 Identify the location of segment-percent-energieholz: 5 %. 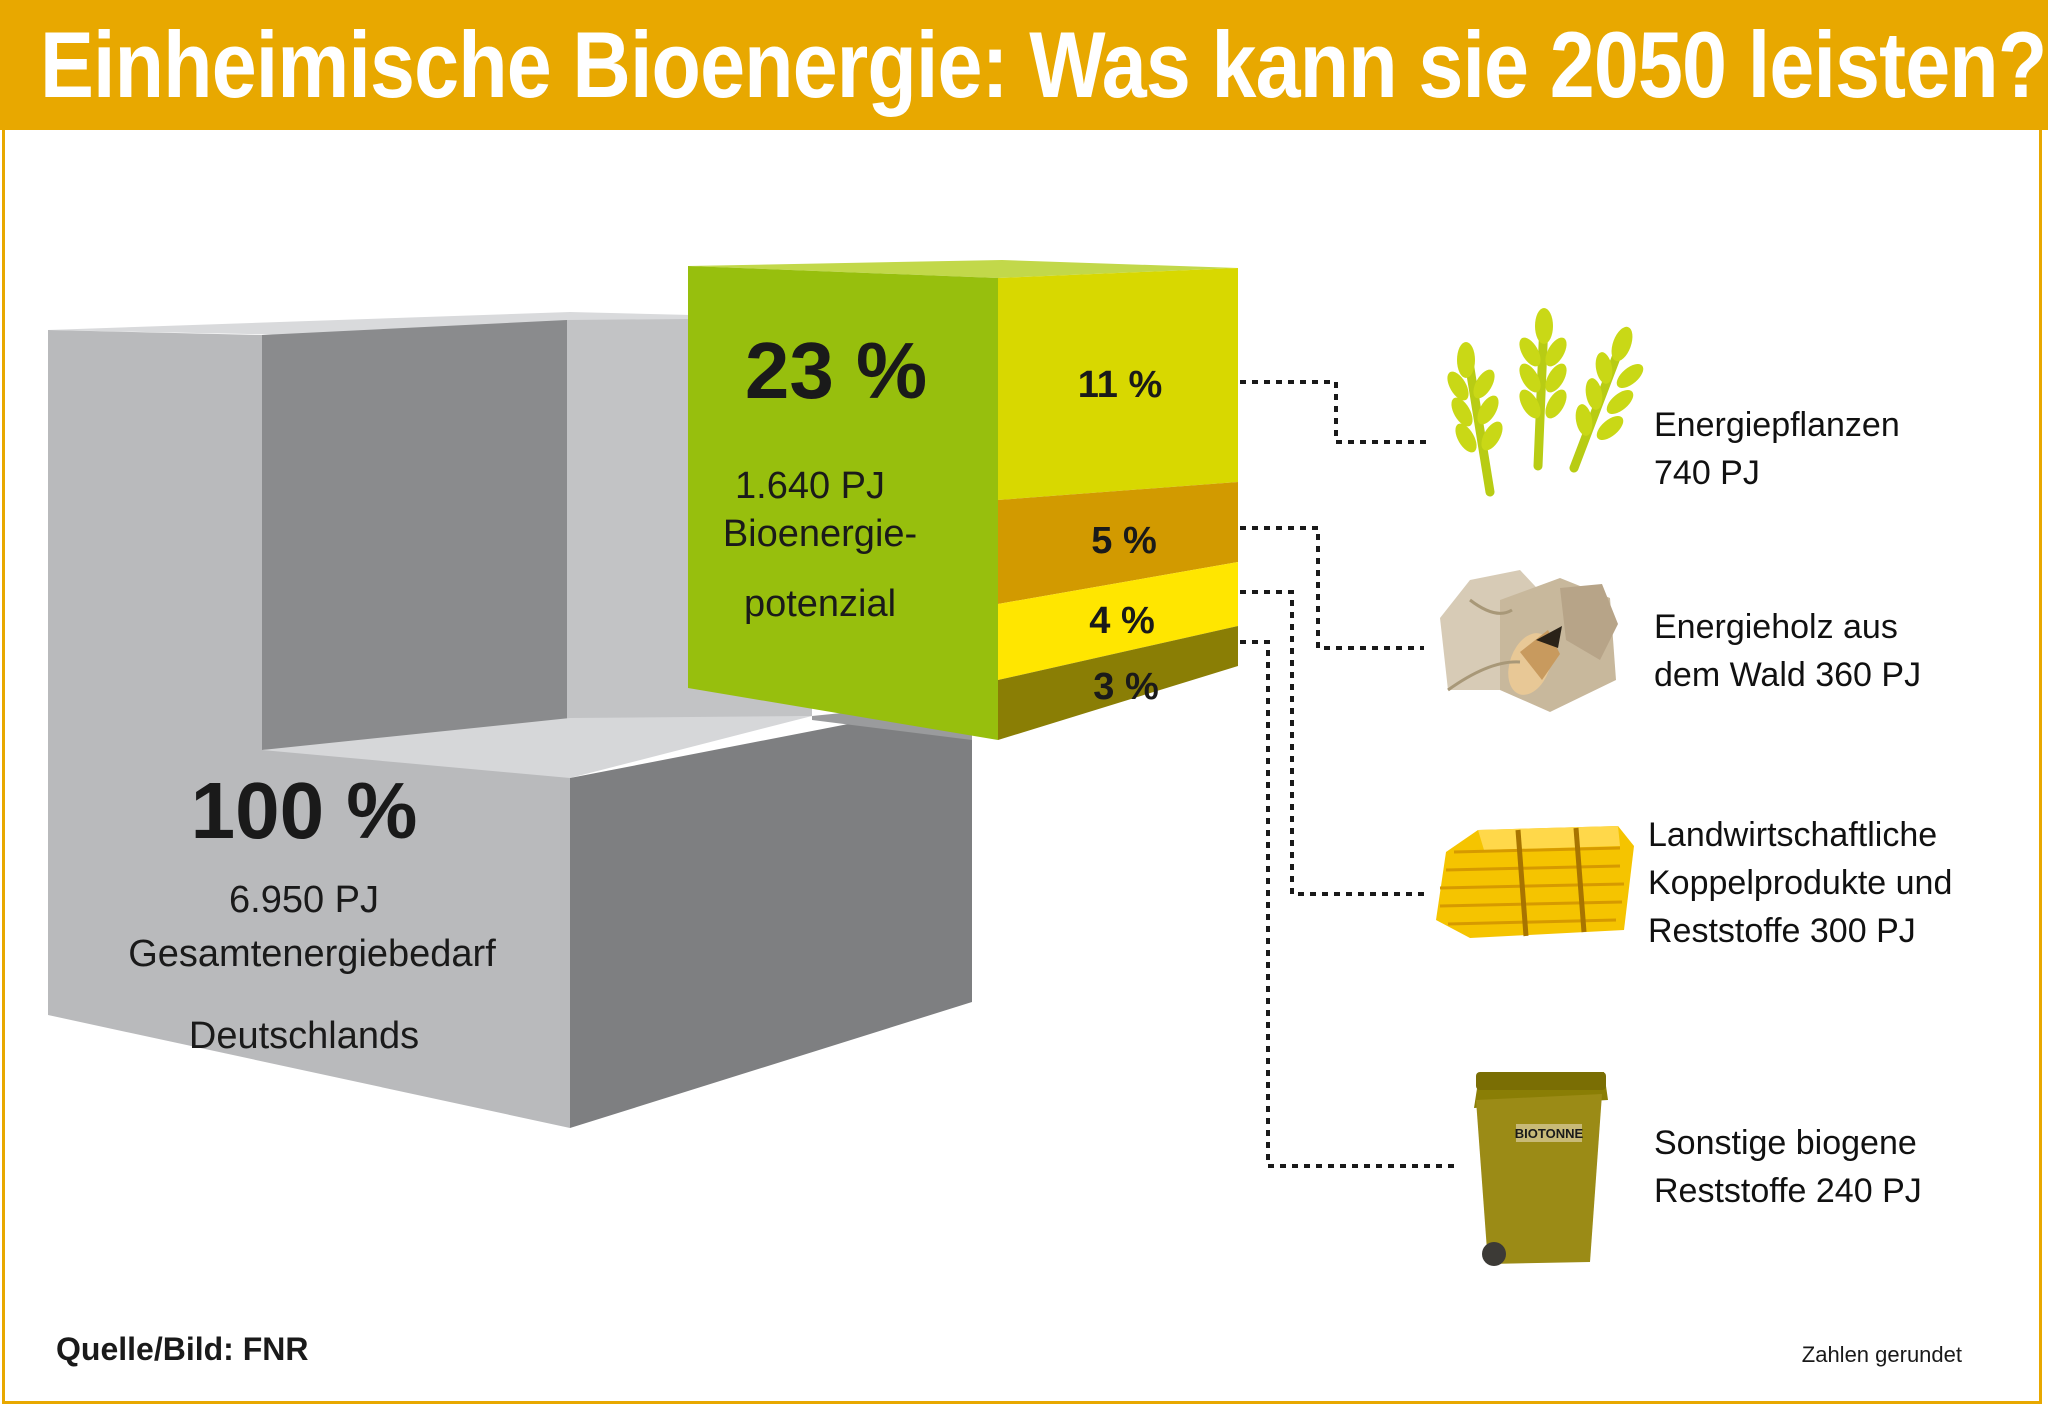
(1123, 541).